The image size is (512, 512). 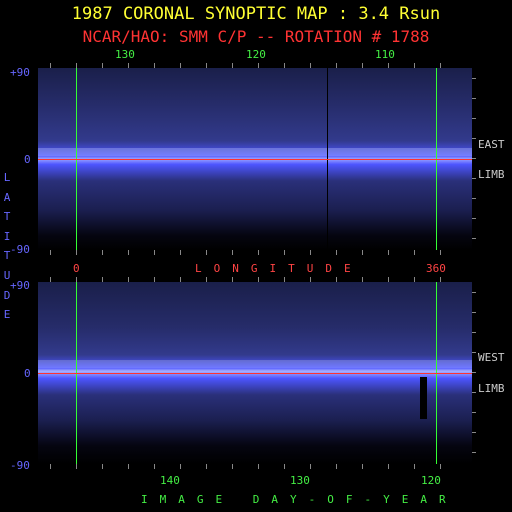 I want to click on map-subtitle: NCAR/HAO: SMM C/P -- ROTATION # 1788, so click(x=256, y=36).